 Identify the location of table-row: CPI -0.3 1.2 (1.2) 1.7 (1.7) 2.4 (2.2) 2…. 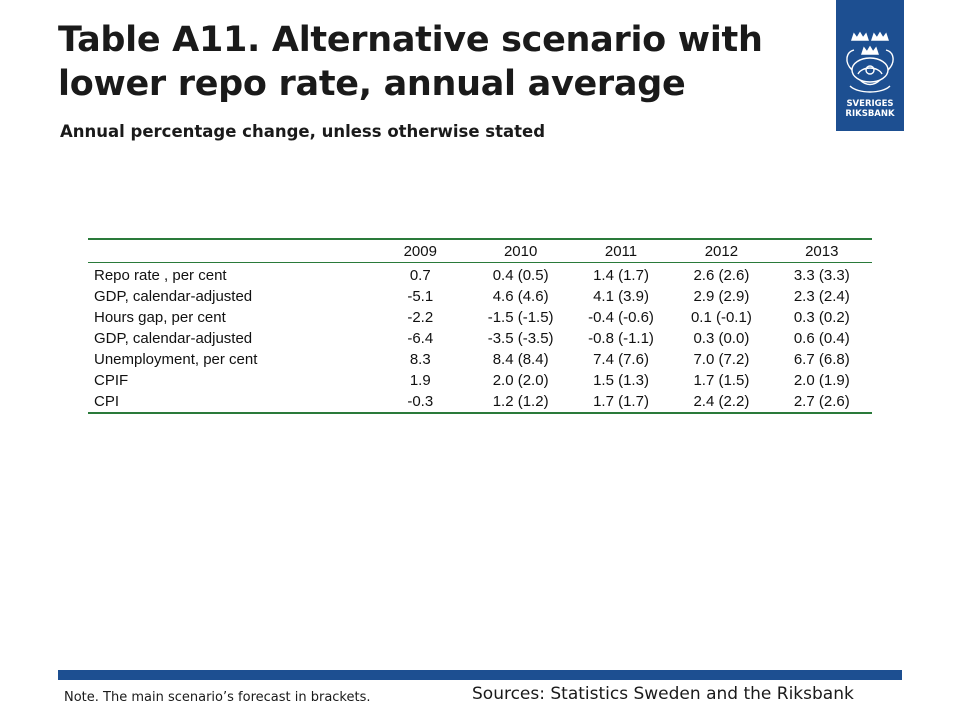
(480, 402).